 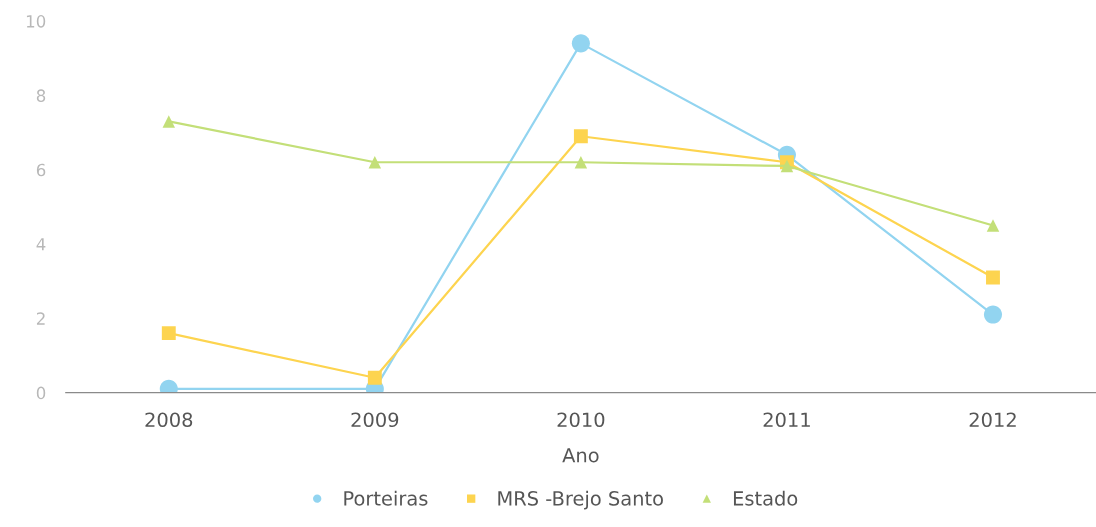 I want to click on y-tick-label: 6, so click(x=41, y=170).